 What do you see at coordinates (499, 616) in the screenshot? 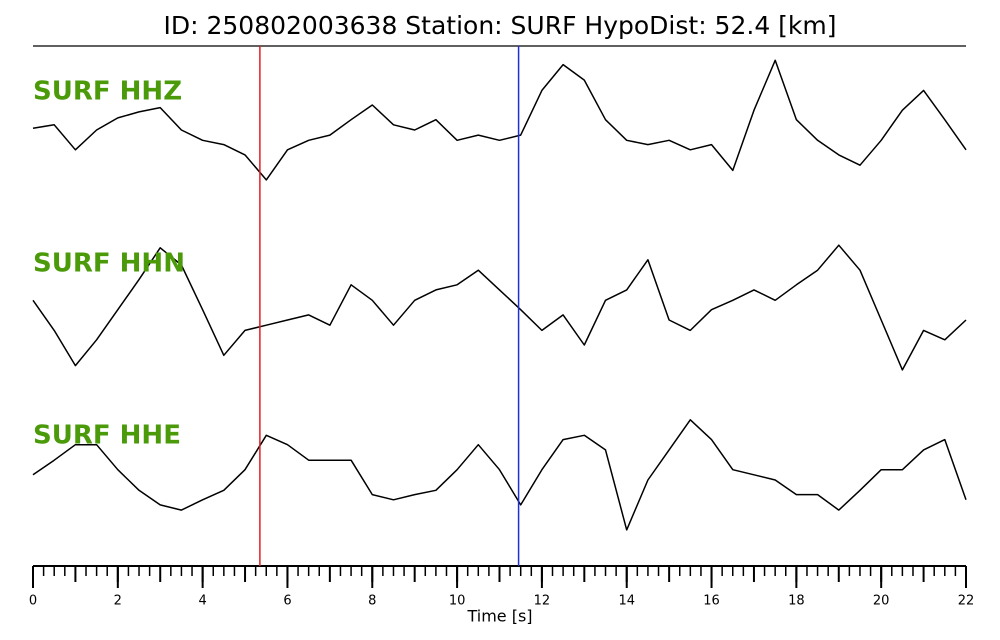
I see `x-axis-label: Time [s]` at bounding box center [499, 616].